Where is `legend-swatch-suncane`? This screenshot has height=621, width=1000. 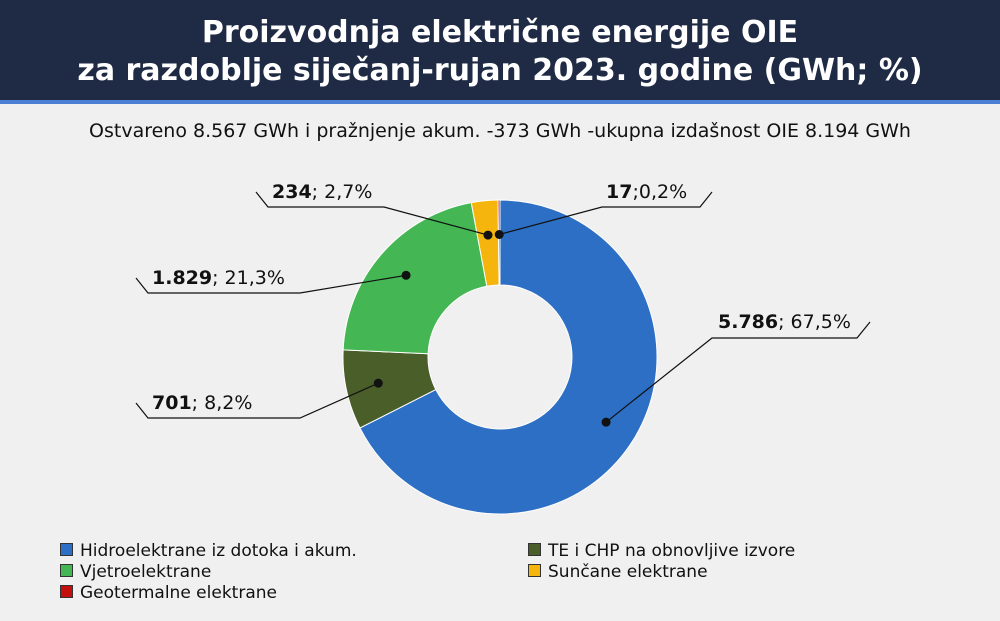 legend-swatch-suncane is located at coordinates (534, 570).